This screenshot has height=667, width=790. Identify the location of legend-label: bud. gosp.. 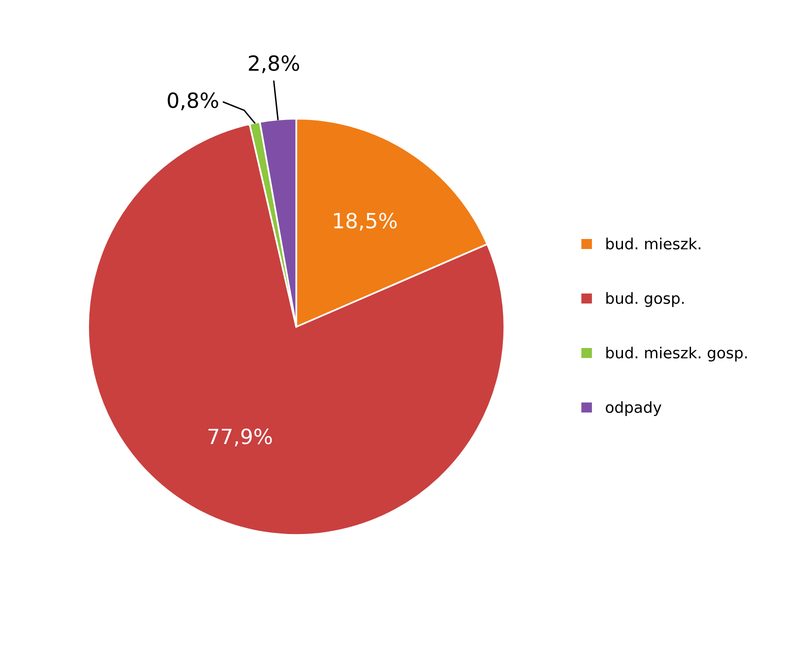
(645, 299).